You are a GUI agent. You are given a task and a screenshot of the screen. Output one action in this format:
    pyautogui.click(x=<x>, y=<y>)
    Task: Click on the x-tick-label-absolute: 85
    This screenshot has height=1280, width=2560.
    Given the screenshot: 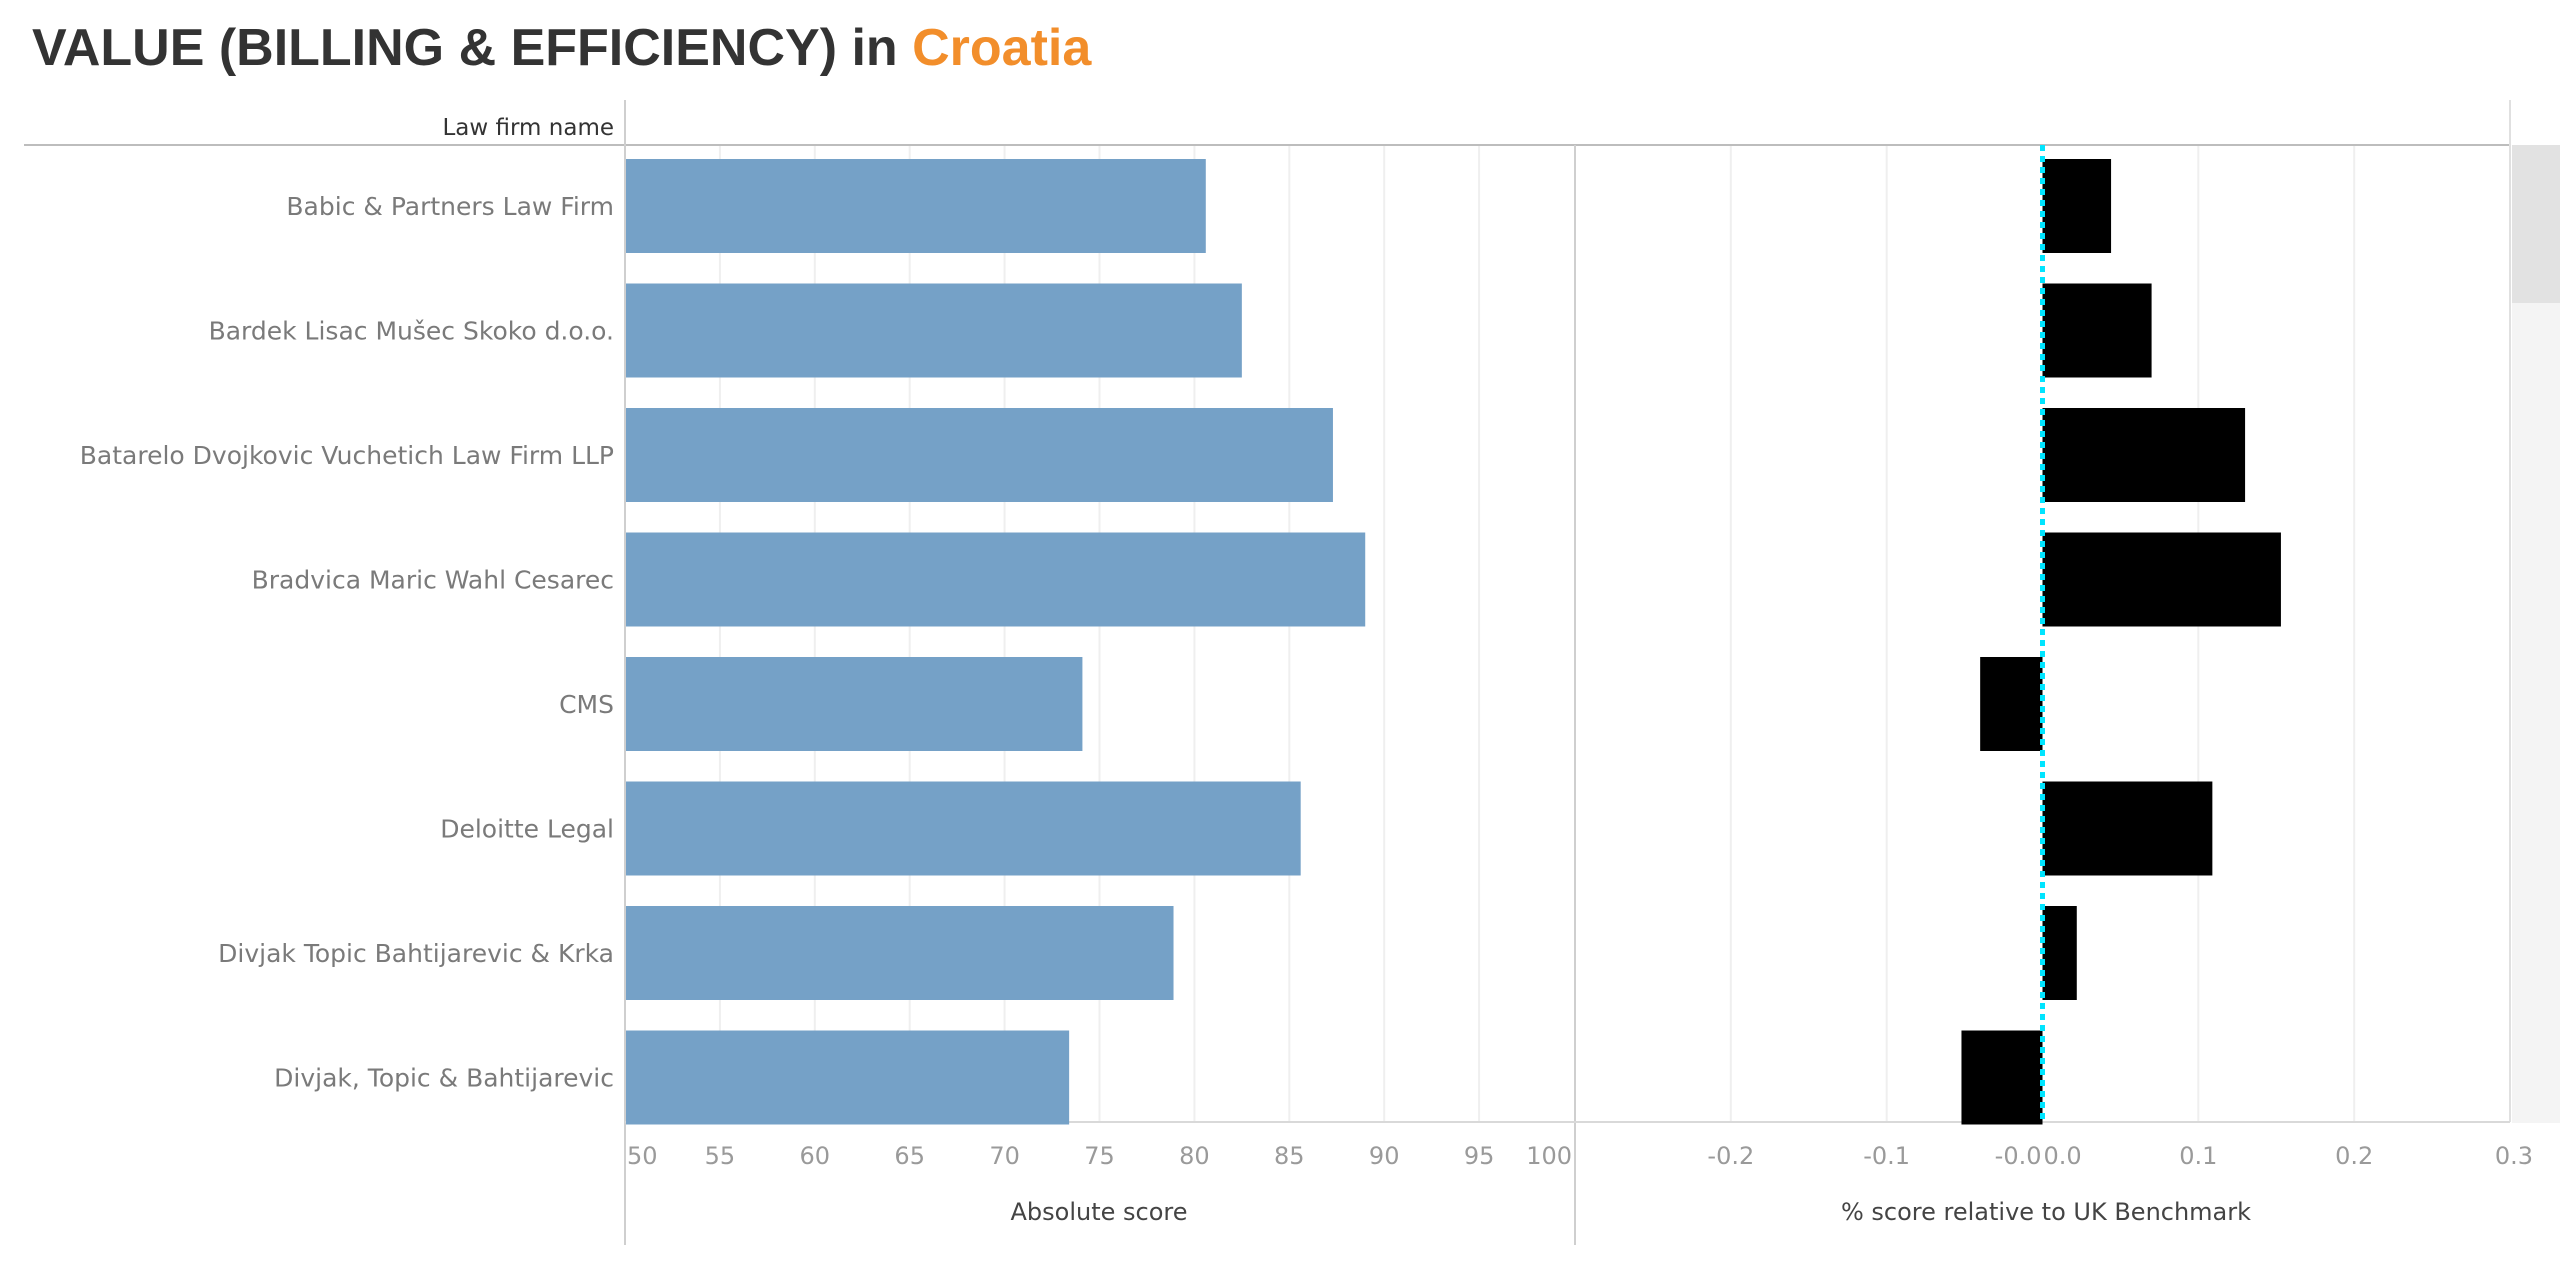 What is the action you would take?
    pyautogui.click(x=1289, y=1156)
    